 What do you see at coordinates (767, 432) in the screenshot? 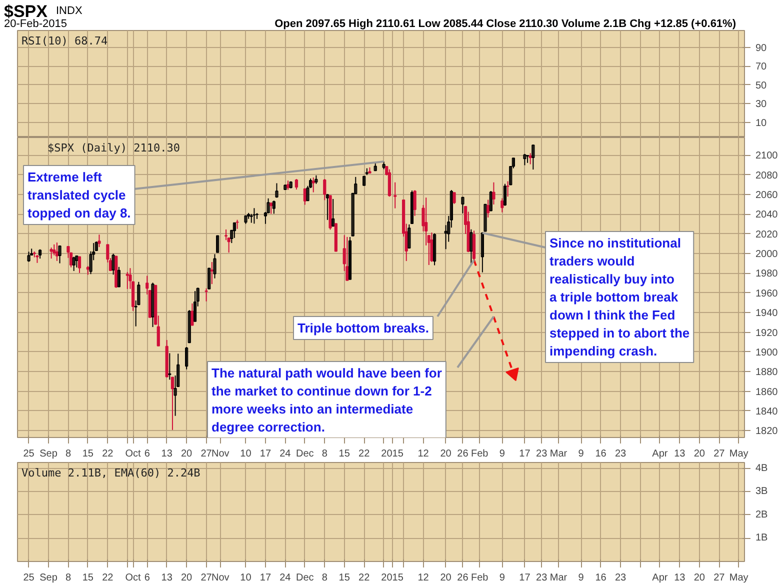
I see `y-tick-label: 1820` at bounding box center [767, 432].